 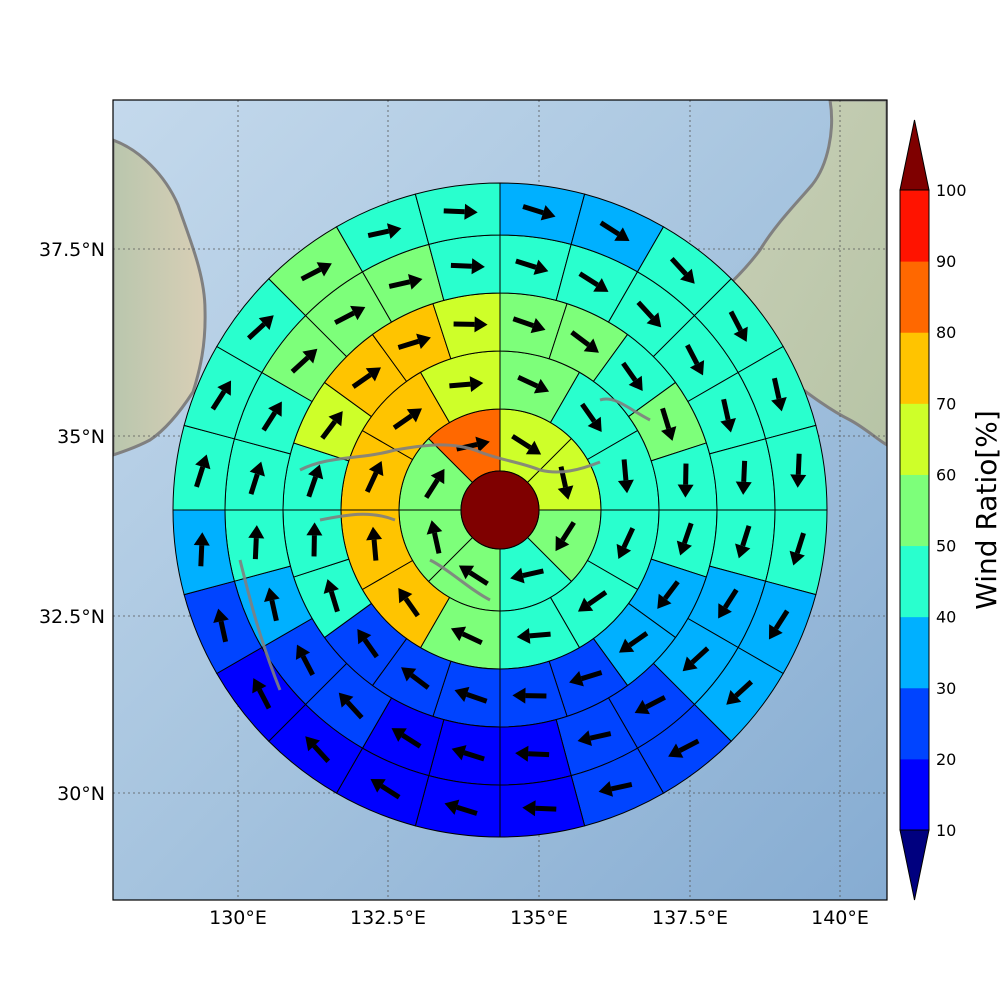 I want to click on longitude-ticks: 130°E 132.5°E 135°E 137.5°E 140°E, so click(x=539, y=918).